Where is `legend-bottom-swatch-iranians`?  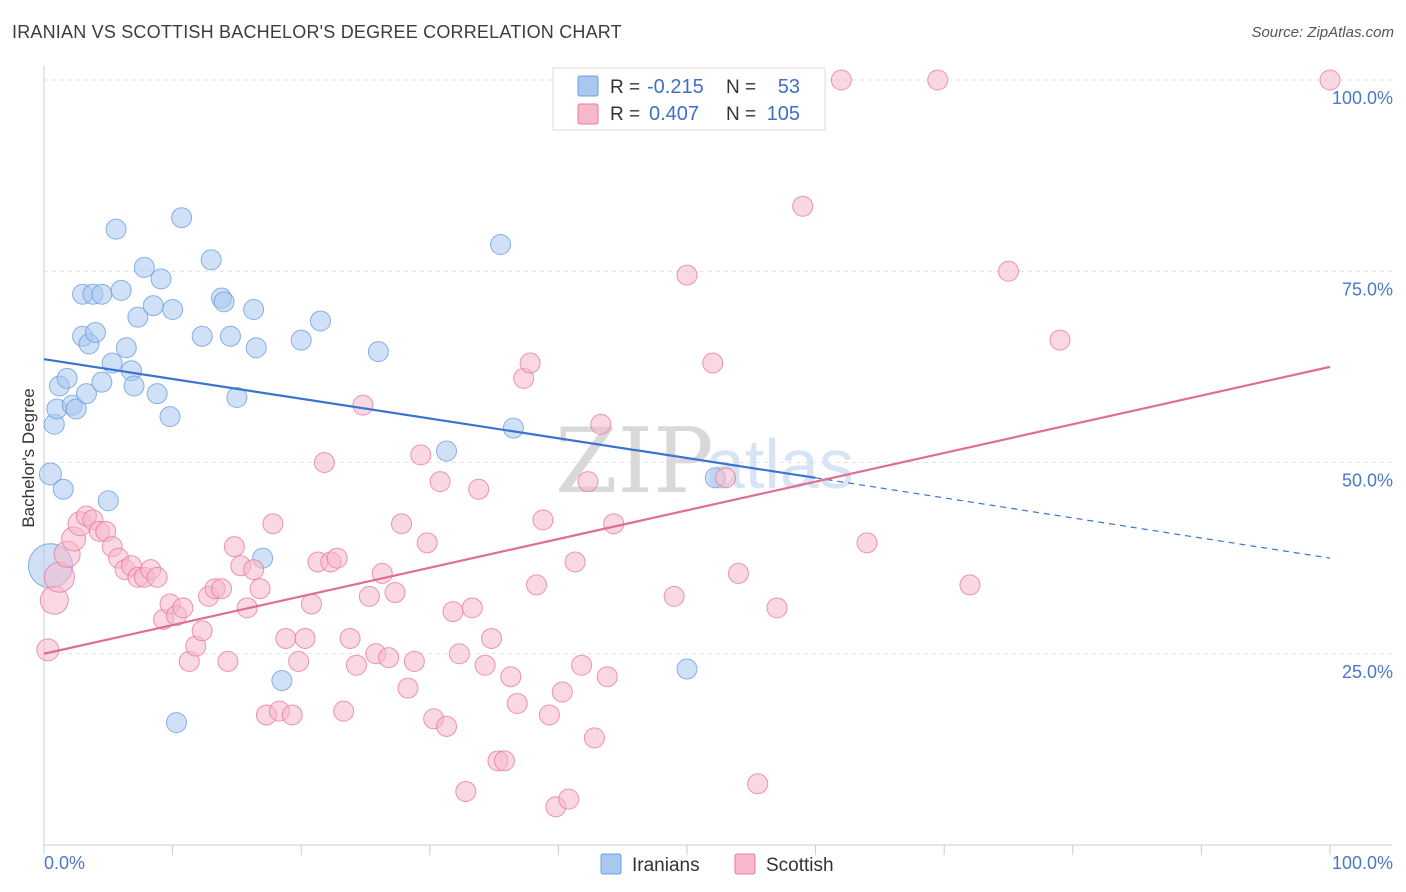
legend-bottom-swatch-iranians is located at coordinates (611, 864).